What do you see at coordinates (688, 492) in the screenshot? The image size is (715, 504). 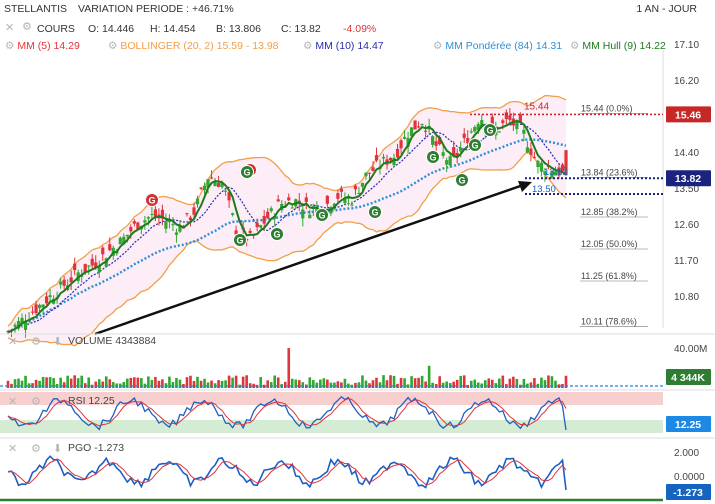 I see `pgo-badge-bg` at bounding box center [688, 492].